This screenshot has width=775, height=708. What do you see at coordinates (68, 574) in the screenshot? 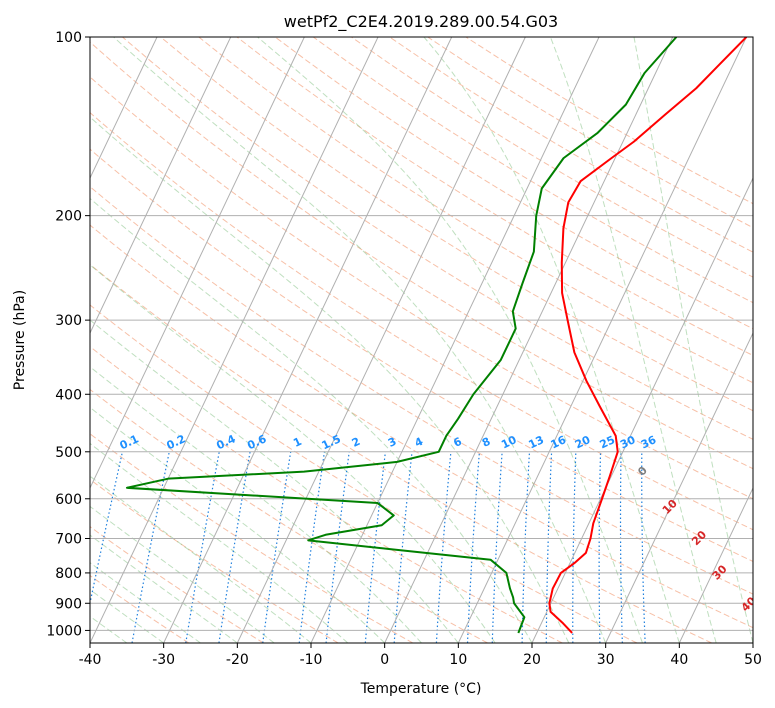
I see `y-tick-label: 800` at bounding box center [68, 574].